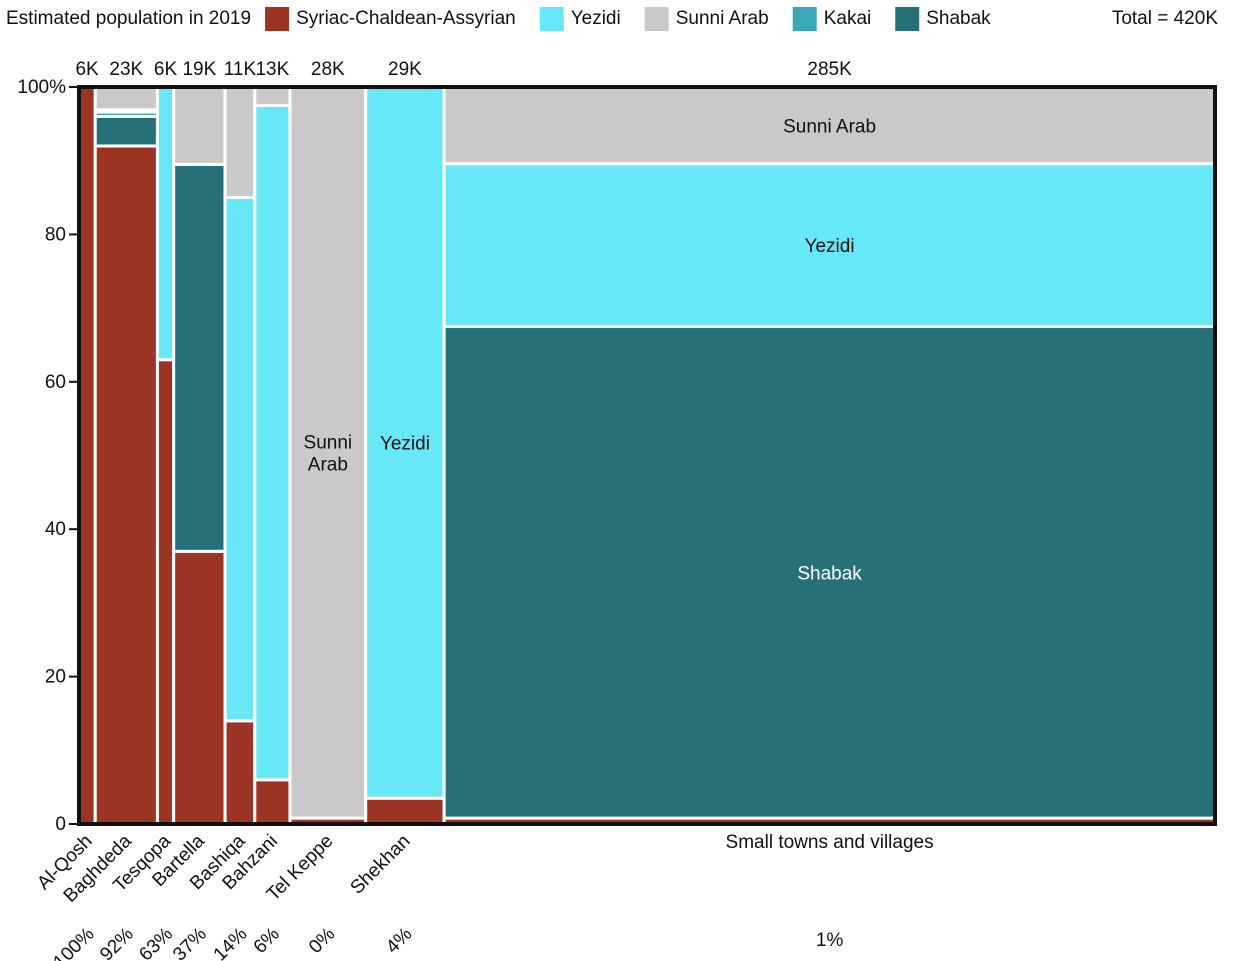 Image resolution: width=1236 pixels, height=961 pixels. What do you see at coordinates (126, 485) in the screenshot?
I see `cell-baghdeda-syriac` at bounding box center [126, 485].